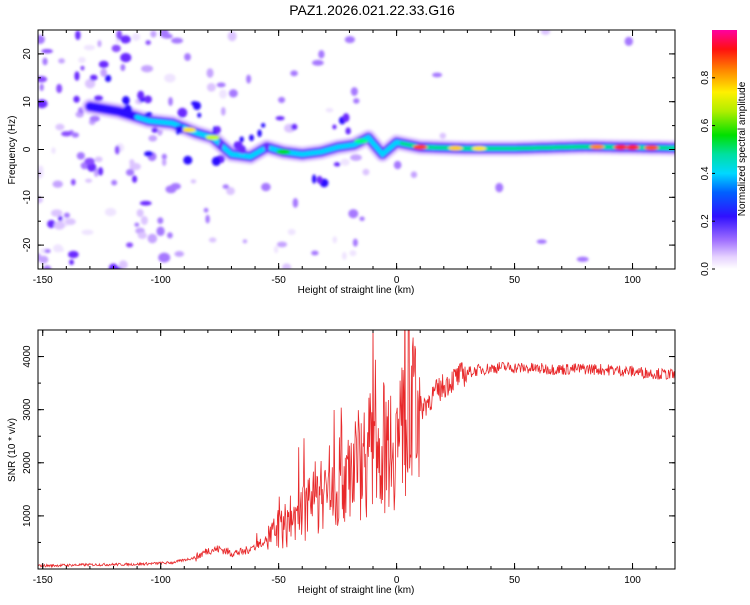 This screenshot has height=605, width=750. What do you see at coordinates (705, 77) in the screenshot?
I see `colorbar-tick-label: 0.8` at bounding box center [705, 77].